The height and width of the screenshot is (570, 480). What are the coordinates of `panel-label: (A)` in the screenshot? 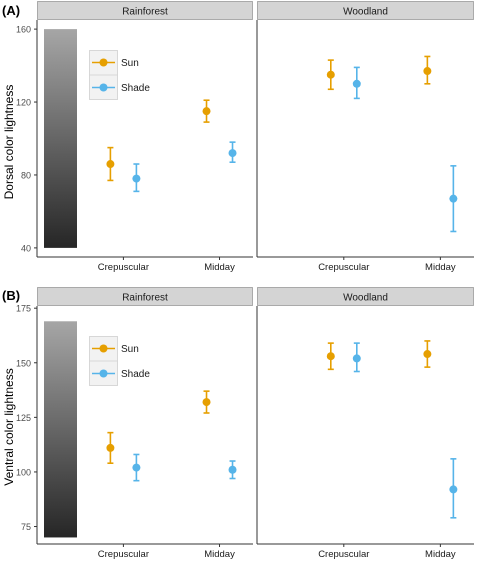 It's located at (11, 10).